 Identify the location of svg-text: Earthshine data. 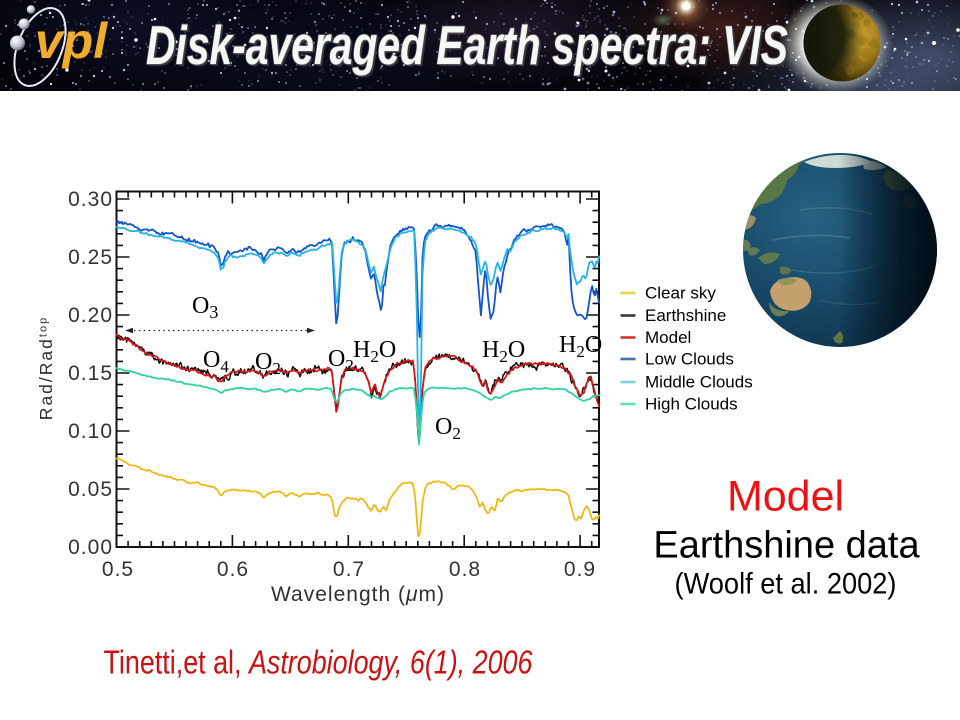
(786, 546).